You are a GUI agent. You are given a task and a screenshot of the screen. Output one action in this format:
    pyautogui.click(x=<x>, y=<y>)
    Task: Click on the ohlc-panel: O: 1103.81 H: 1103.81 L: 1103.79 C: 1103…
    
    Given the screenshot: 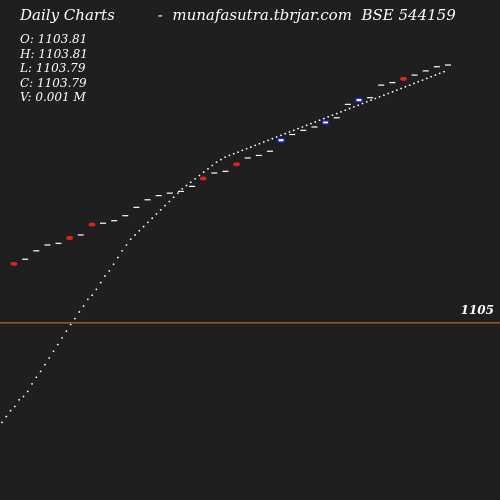 What is the action you would take?
    pyautogui.click(x=54, y=68)
    